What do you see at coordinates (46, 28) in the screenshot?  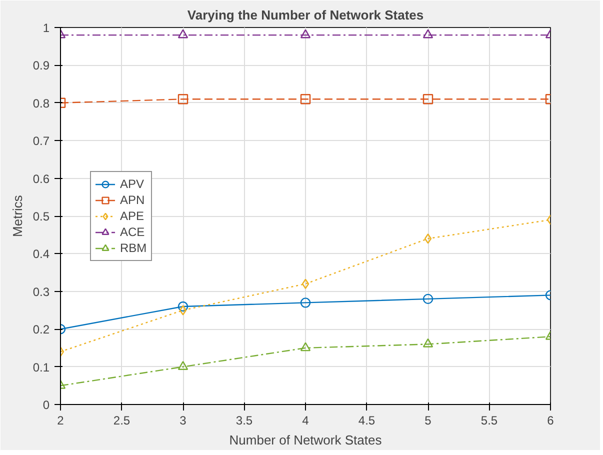 I see `y-tick-label: 1` at bounding box center [46, 28].